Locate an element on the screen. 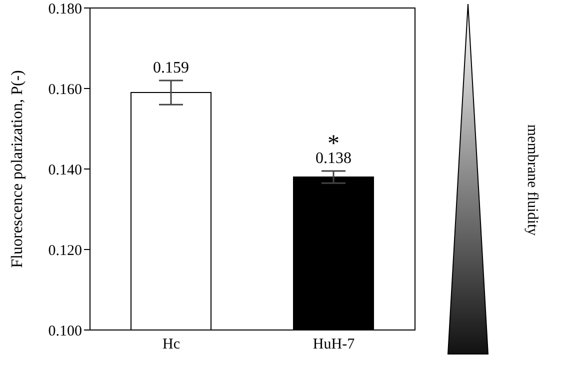 The image size is (582, 387). y-axis-title: Fluorescence polarization, P(-) is located at coordinates (17, 169).